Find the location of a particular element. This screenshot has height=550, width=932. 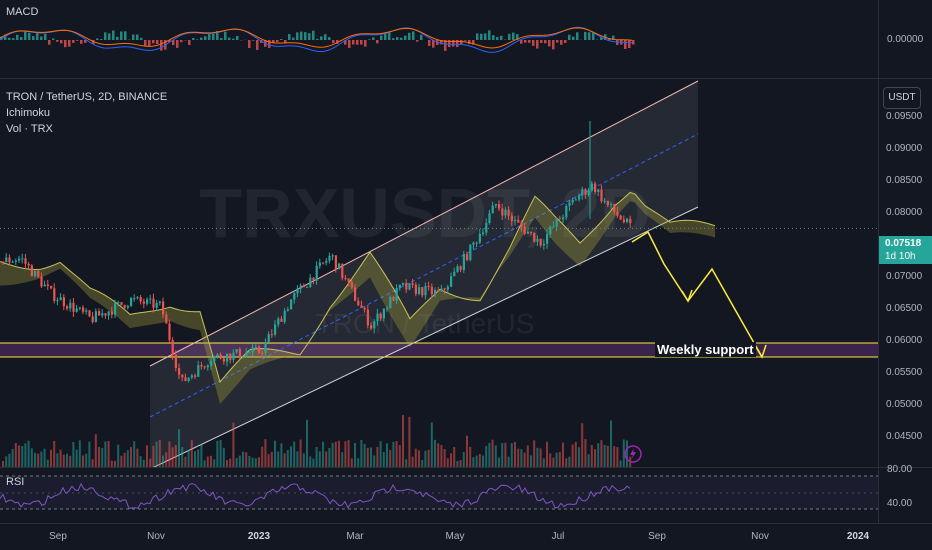

projection-path is located at coordinates (697, 294).